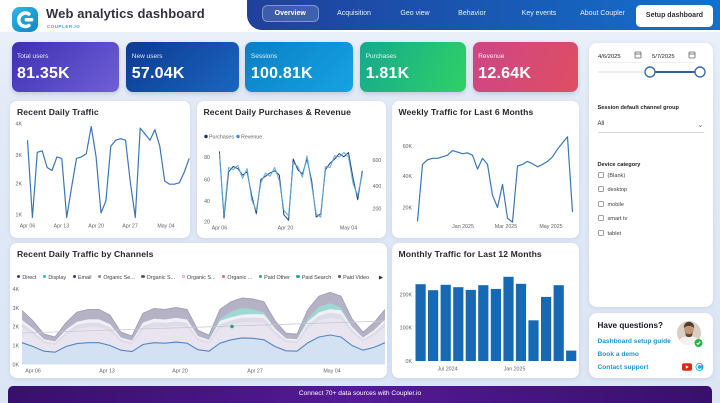  What do you see at coordinates (447, 370) in the screenshot?
I see `svg-text: Jul 2024` at bounding box center [447, 370].